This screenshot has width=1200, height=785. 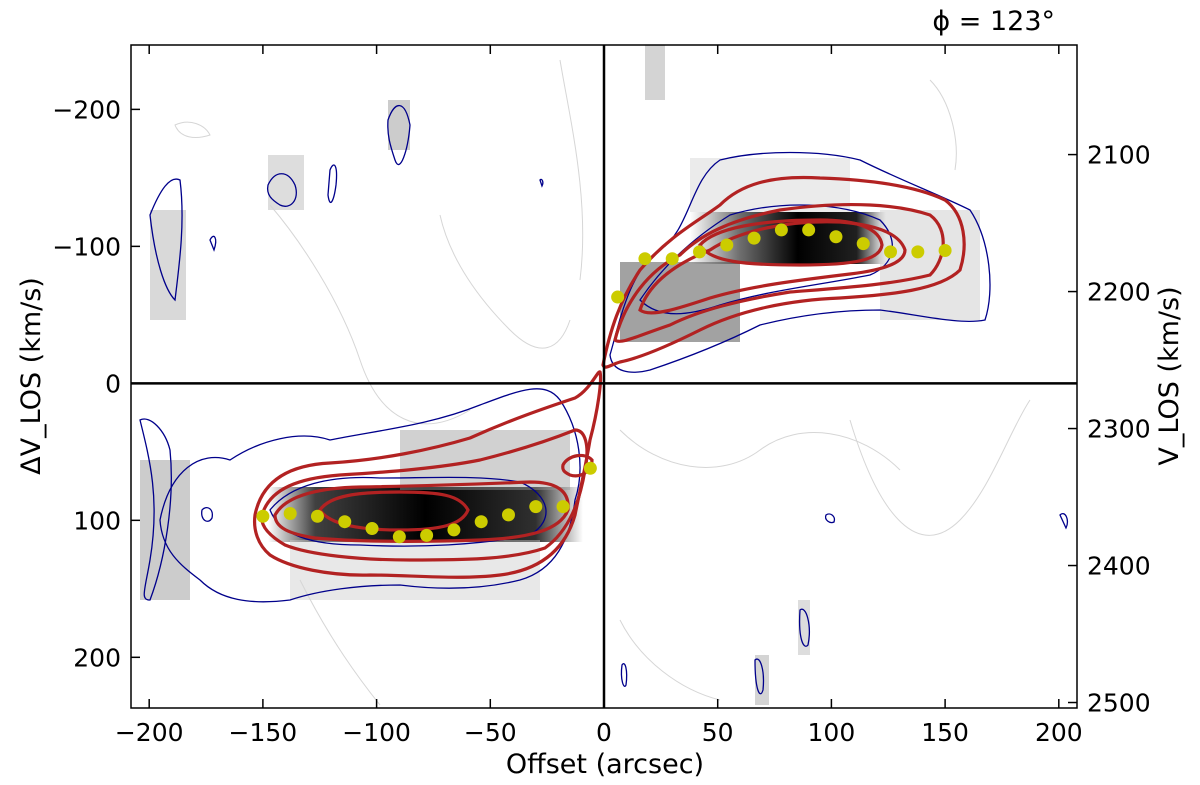 I want to click on blue-contour-upper-inner, so click(x=766, y=259).